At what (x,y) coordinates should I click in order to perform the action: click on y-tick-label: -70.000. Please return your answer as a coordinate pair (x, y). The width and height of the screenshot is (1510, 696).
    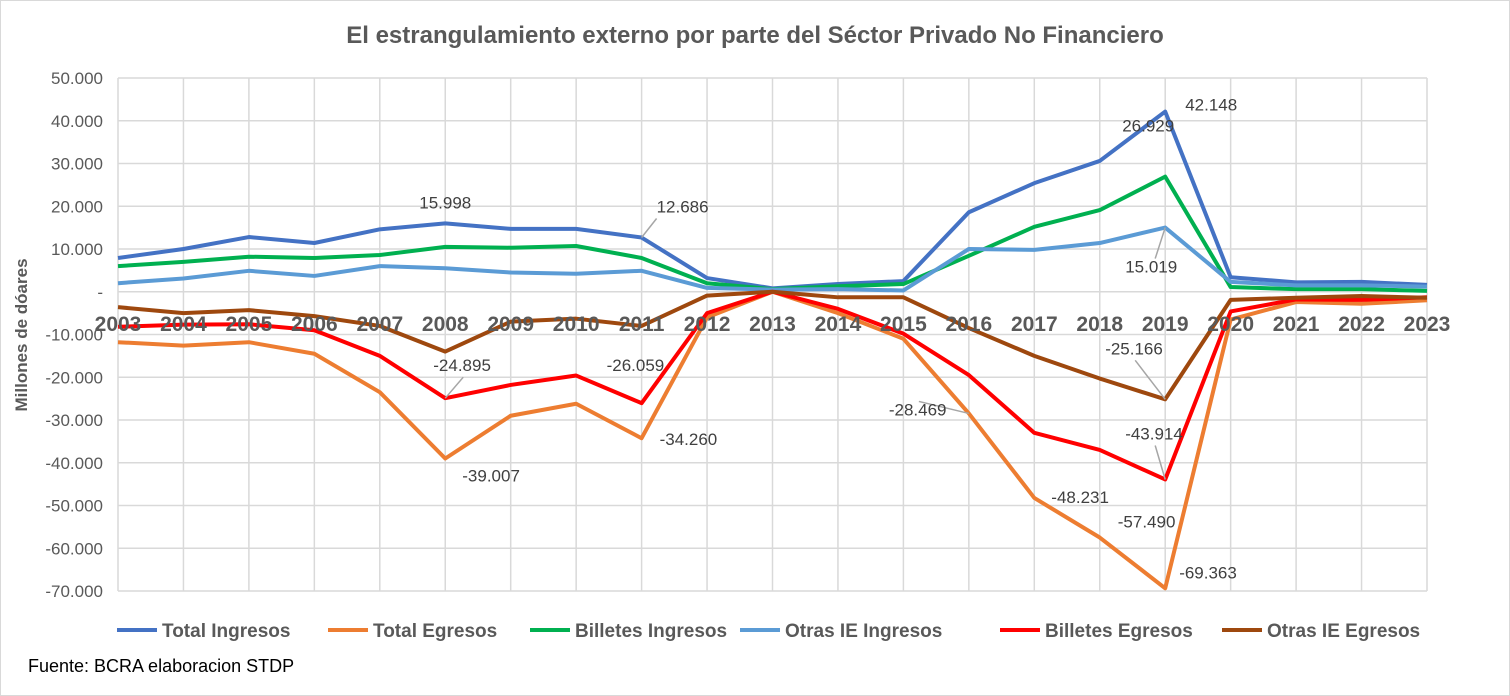
    Looking at the image, I should click on (74, 591).